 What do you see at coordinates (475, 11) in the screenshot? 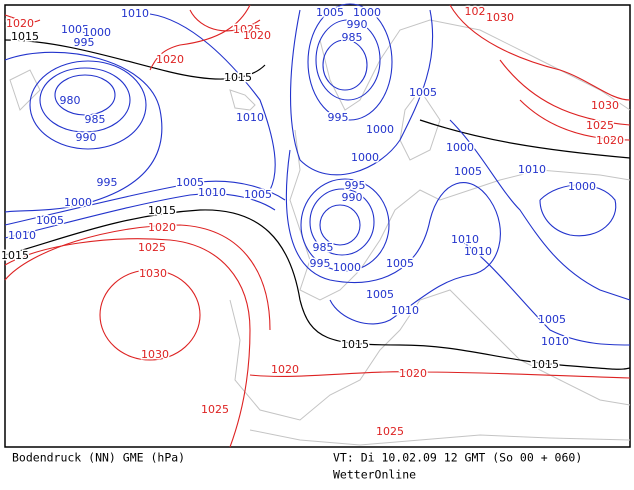
I see `isobar-label: 102` at bounding box center [475, 11].